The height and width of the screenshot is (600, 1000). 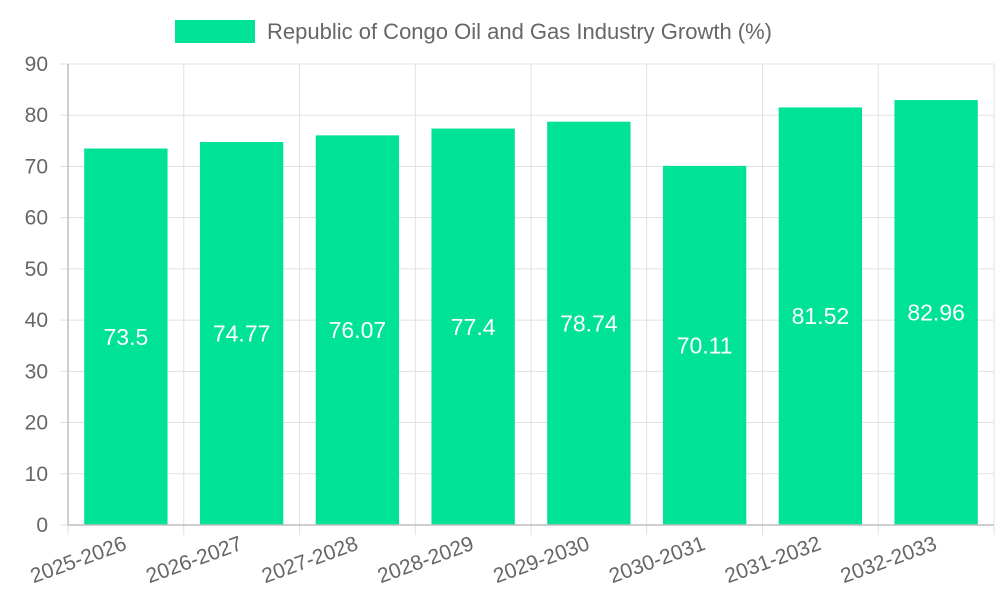 I want to click on bar-data-label: 73.5, so click(x=125, y=337).